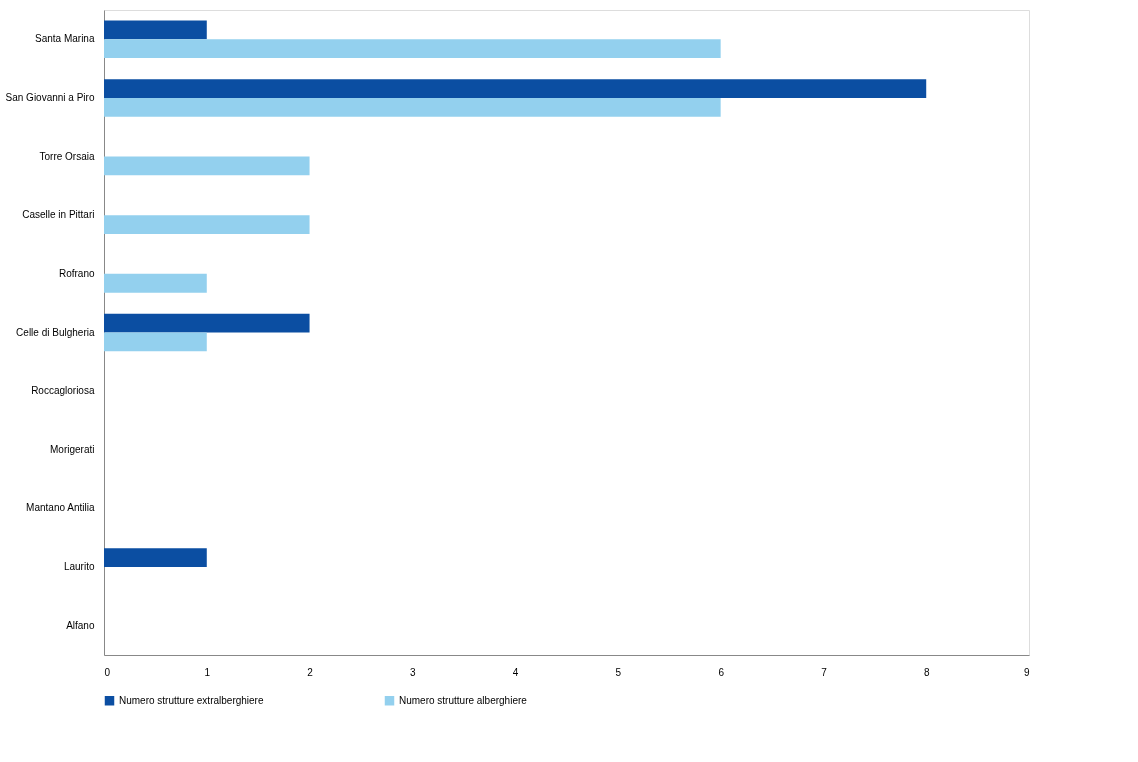 This screenshot has height=762, width=1138. Describe the element at coordinates (618, 672) in the screenshot. I see `x-tick-label: 5` at that location.